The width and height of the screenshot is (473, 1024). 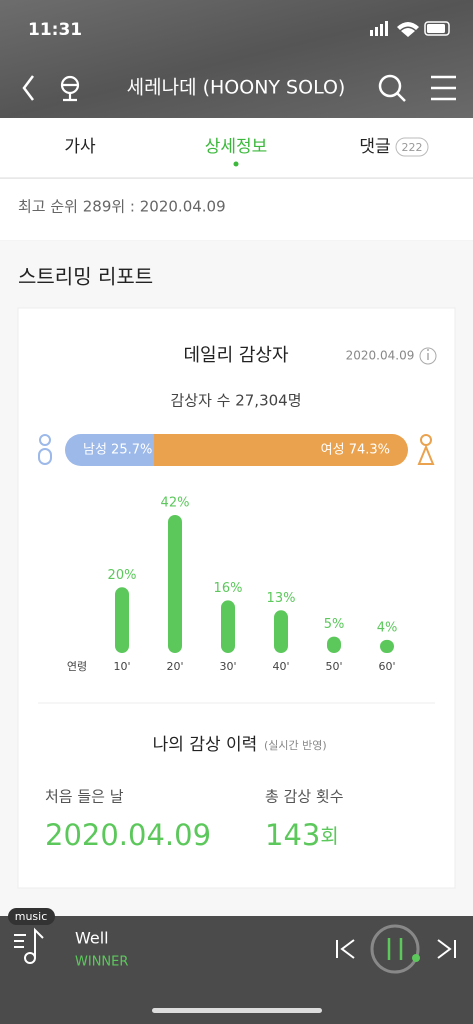 What do you see at coordinates (443, 88) in the screenshot?
I see `menu-button` at bounding box center [443, 88].